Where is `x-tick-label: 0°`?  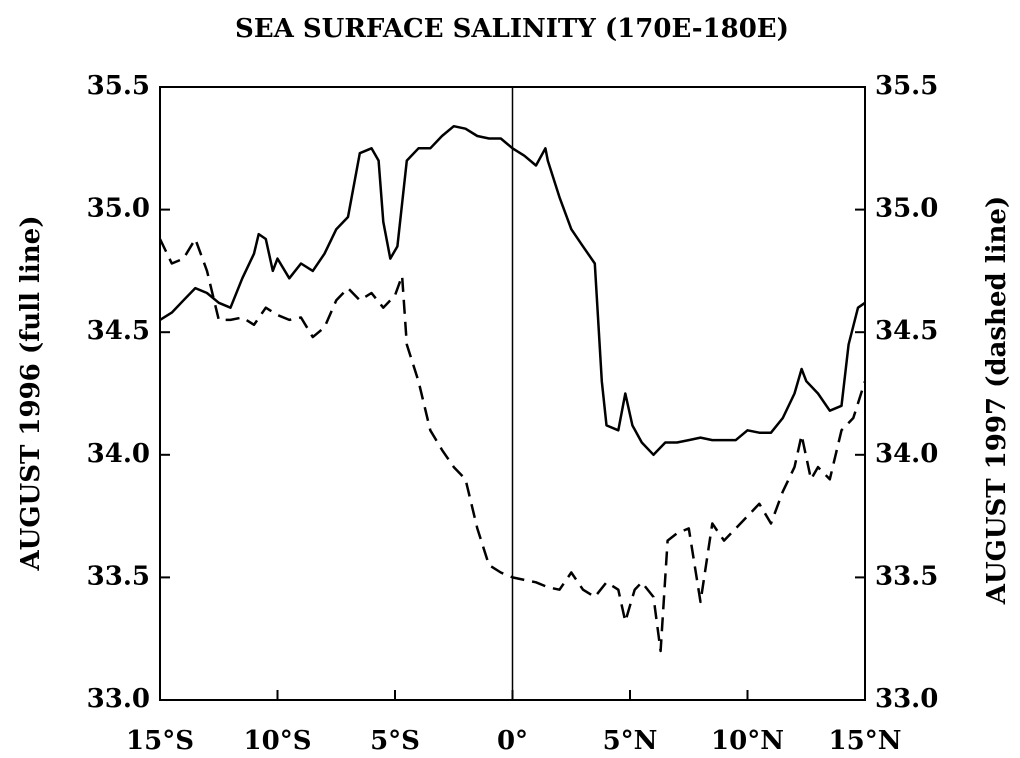 x-tick-label: 0° is located at coordinates (512, 741).